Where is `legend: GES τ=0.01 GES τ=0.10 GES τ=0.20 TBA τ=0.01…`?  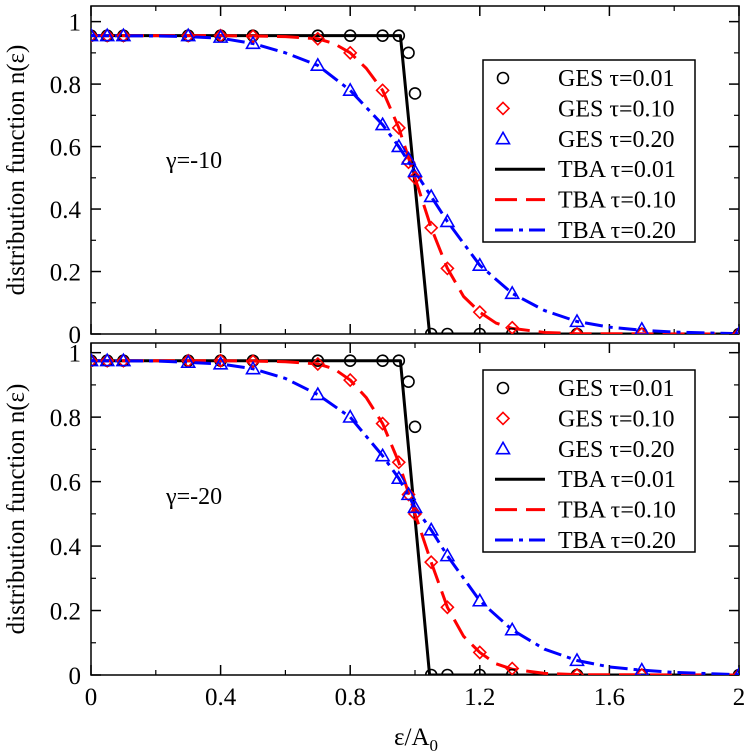 legend: GES τ=0.01 GES τ=0.10 GES τ=0.20 TBA τ=0.01… is located at coordinates (589, 151).